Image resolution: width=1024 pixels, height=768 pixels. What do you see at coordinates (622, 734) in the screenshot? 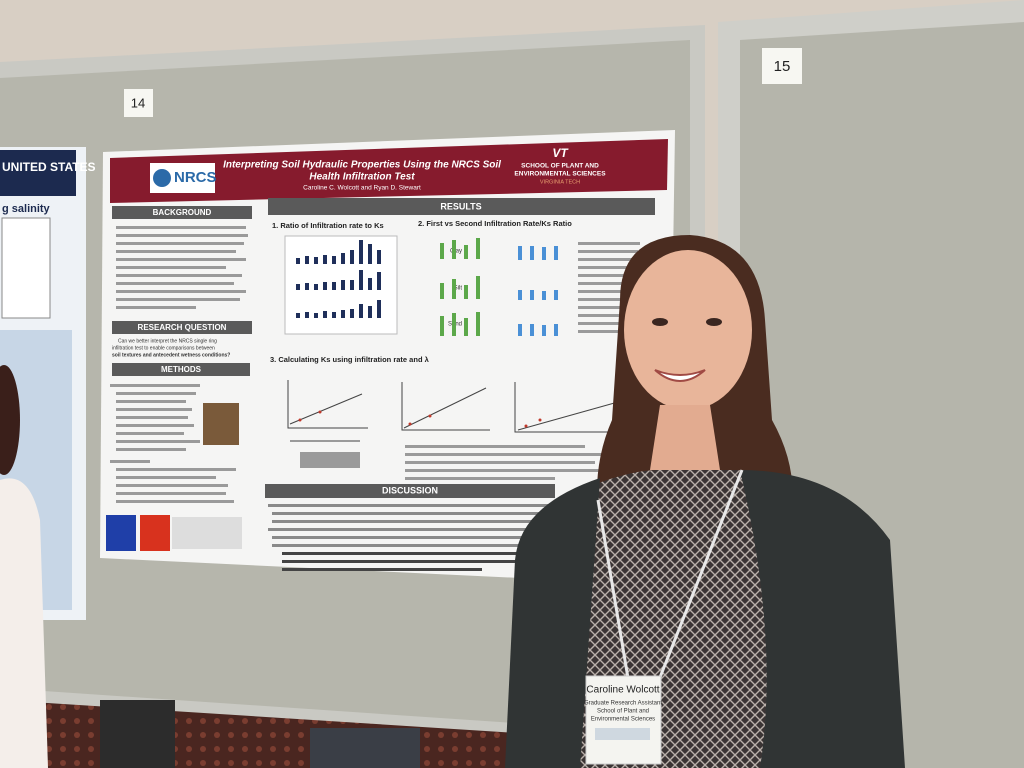
I see `badge-logo` at bounding box center [622, 734].